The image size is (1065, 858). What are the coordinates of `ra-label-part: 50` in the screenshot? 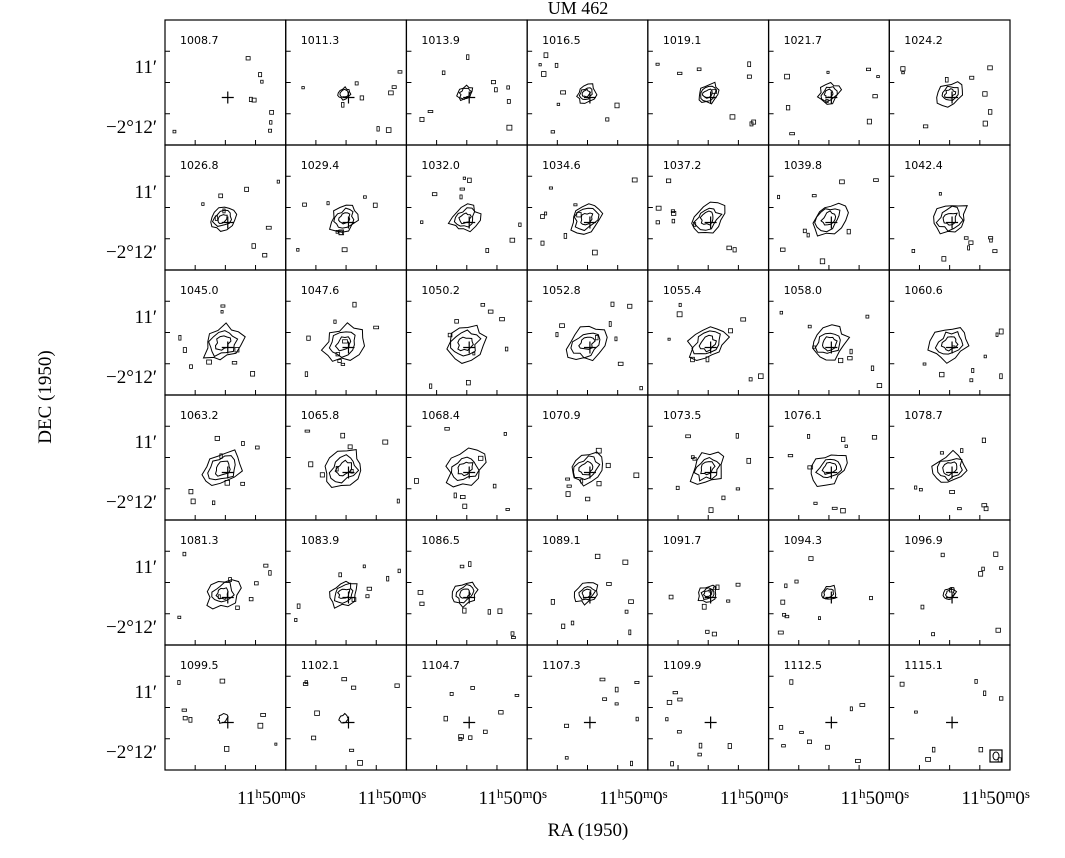 It's located at (754, 798).